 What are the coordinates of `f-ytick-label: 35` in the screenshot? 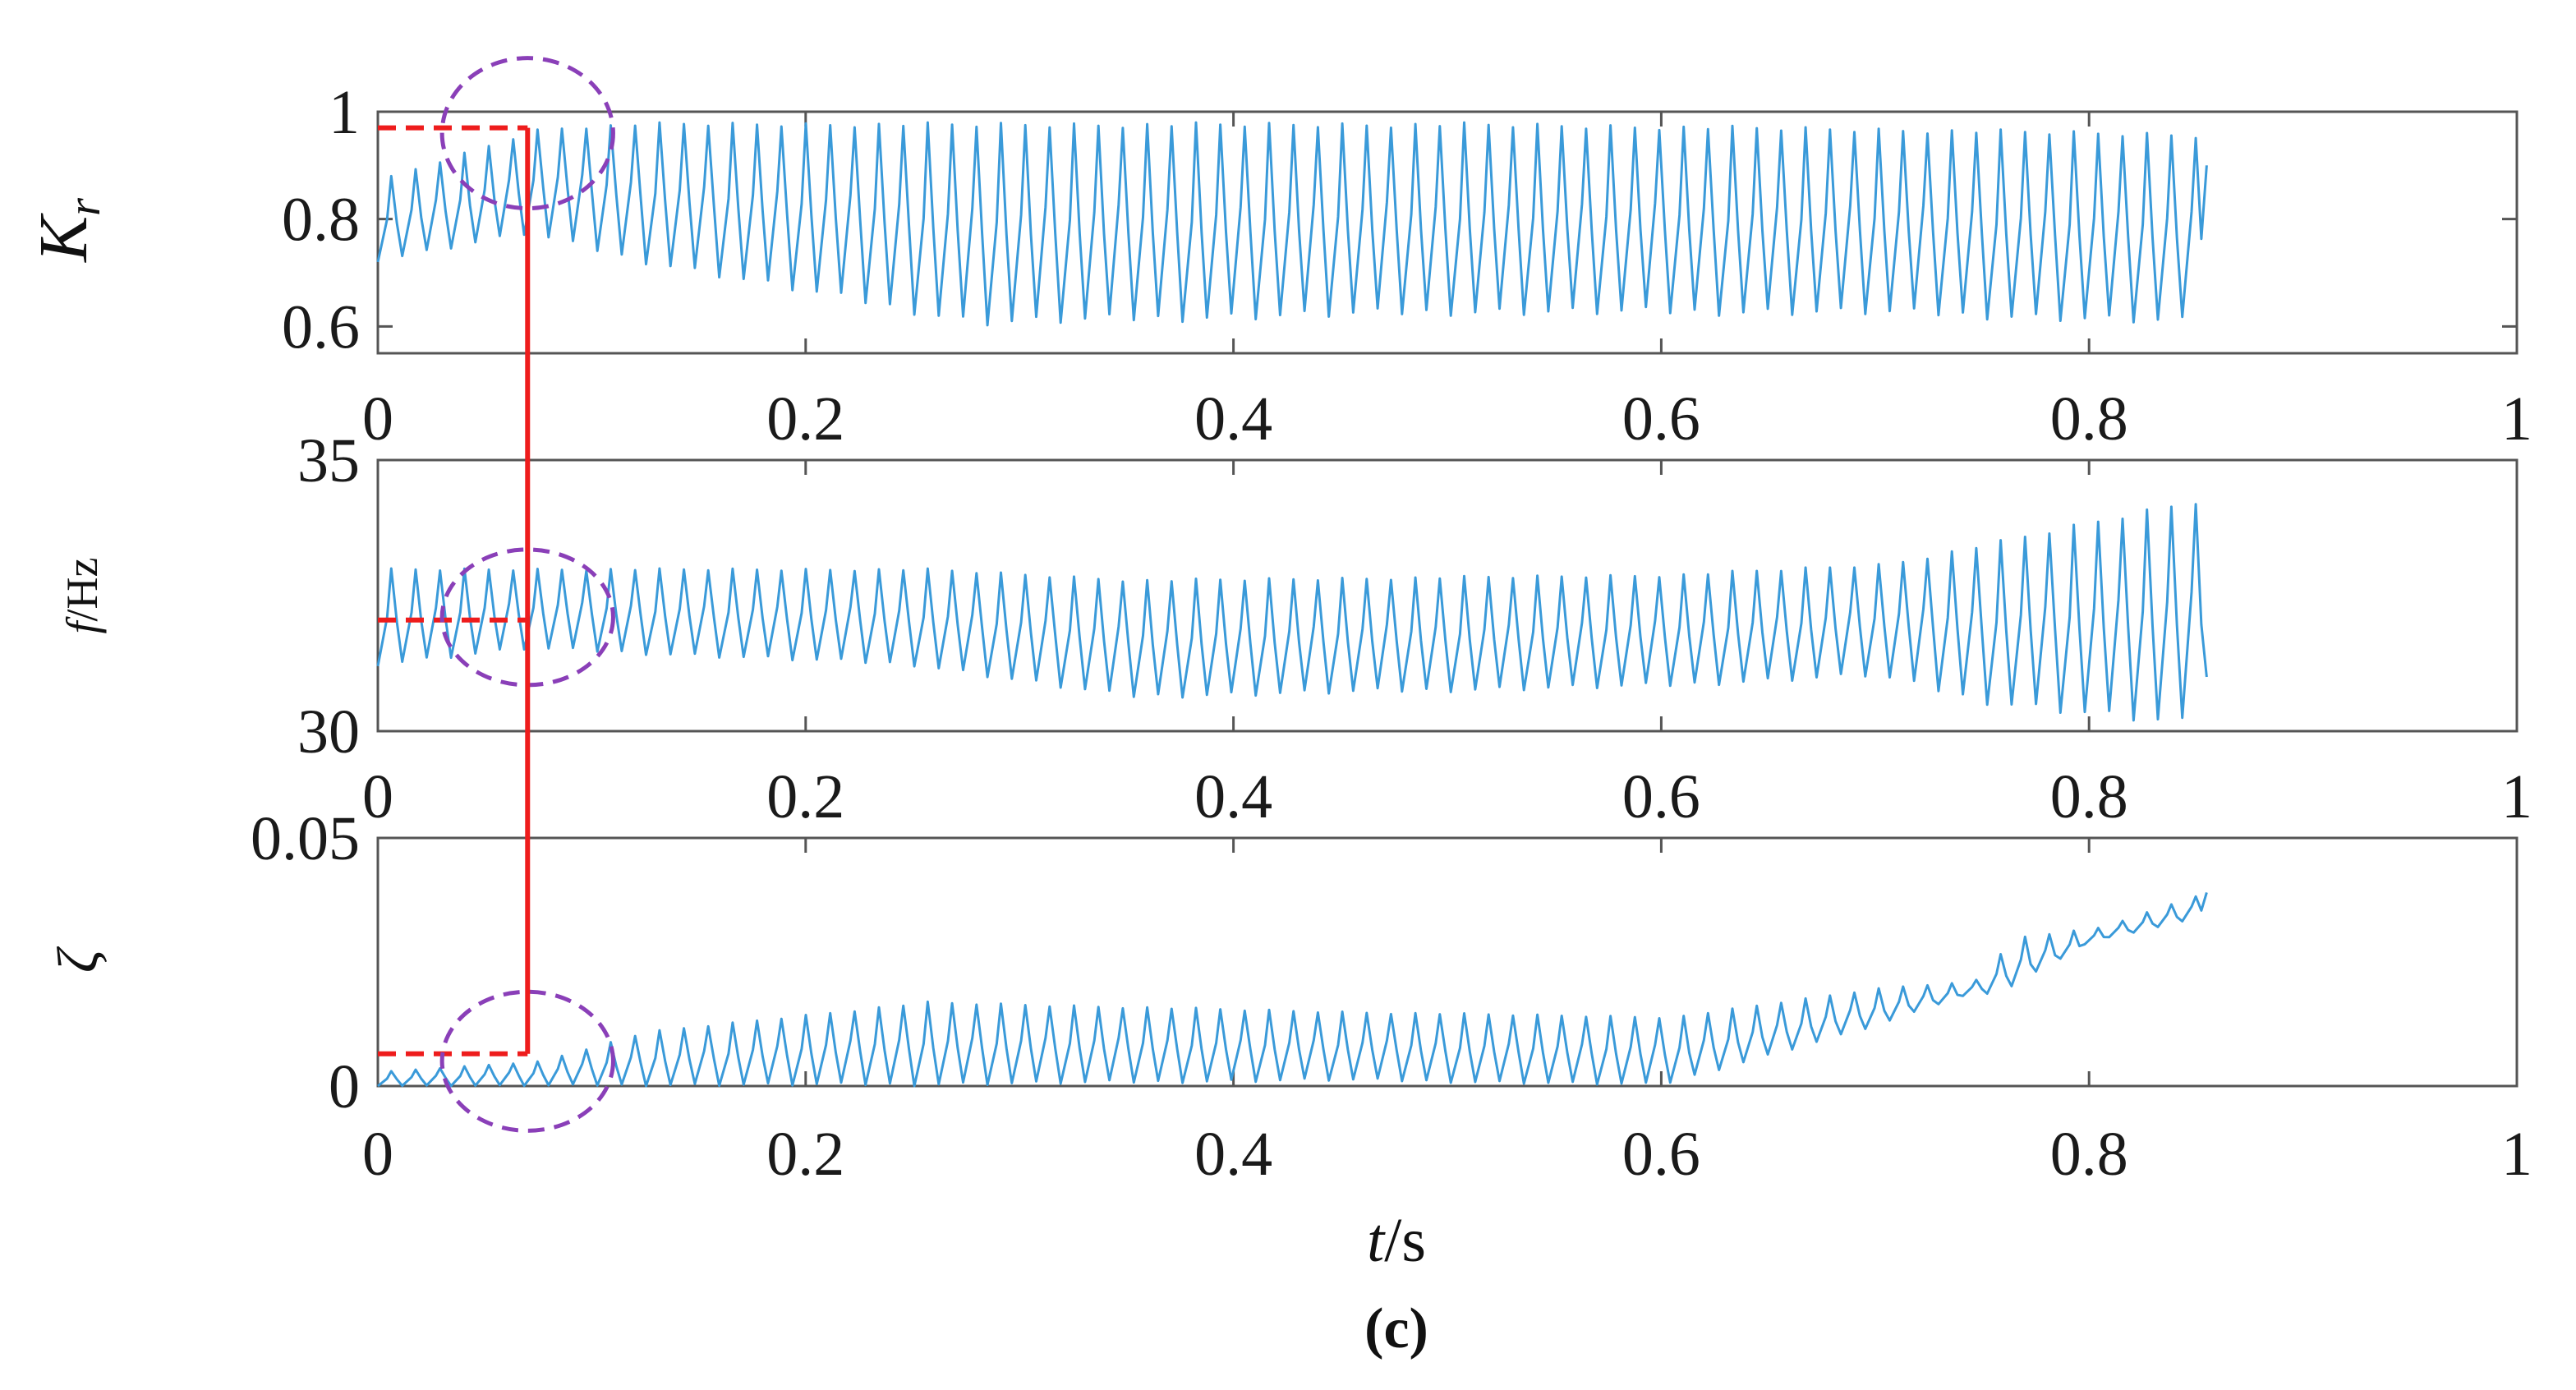 It's located at (328, 460).